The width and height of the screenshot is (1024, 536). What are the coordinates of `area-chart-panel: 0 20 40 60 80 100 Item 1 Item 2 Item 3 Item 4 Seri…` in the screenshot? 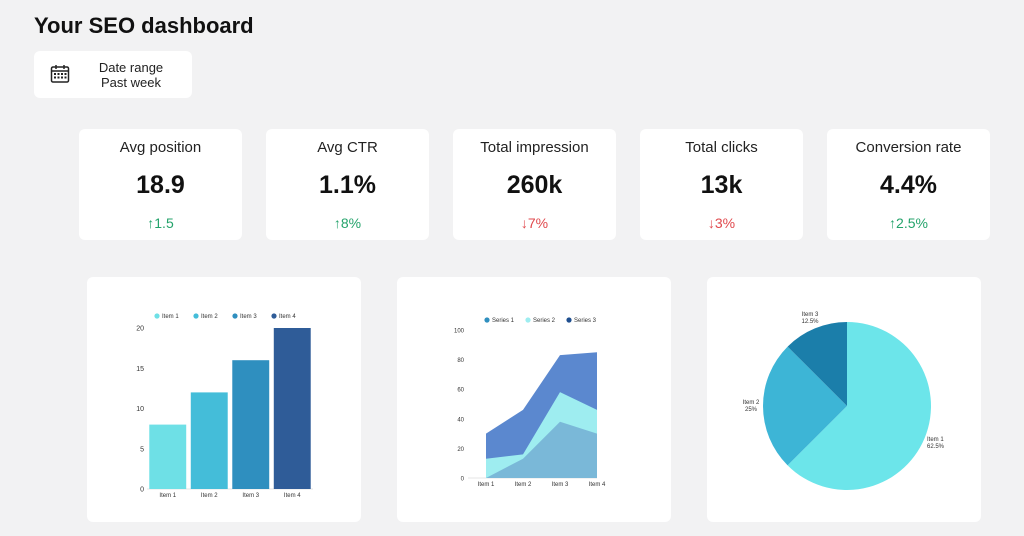 It's located at (534, 399).